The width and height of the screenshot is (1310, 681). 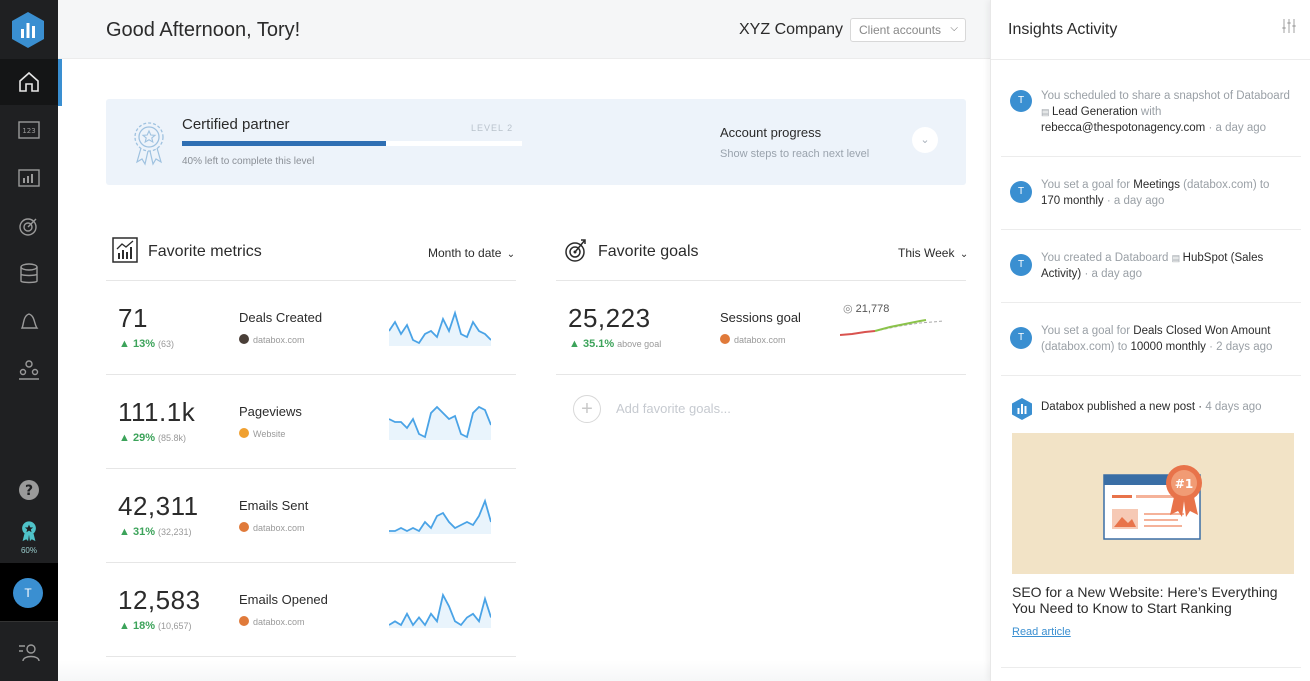 What do you see at coordinates (205, 251) in the screenshot?
I see `favorite-metrics-title: Favorite metrics` at bounding box center [205, 251].